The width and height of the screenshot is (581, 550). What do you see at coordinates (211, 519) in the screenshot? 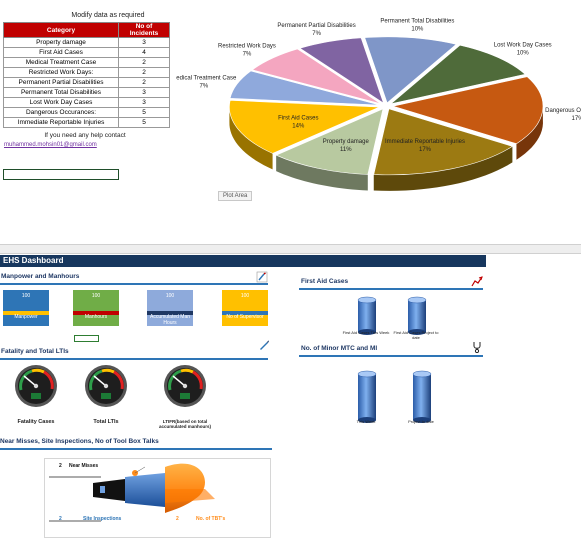
I see `tbt-label: No. of TBT's` at bounding box center [211, 519].